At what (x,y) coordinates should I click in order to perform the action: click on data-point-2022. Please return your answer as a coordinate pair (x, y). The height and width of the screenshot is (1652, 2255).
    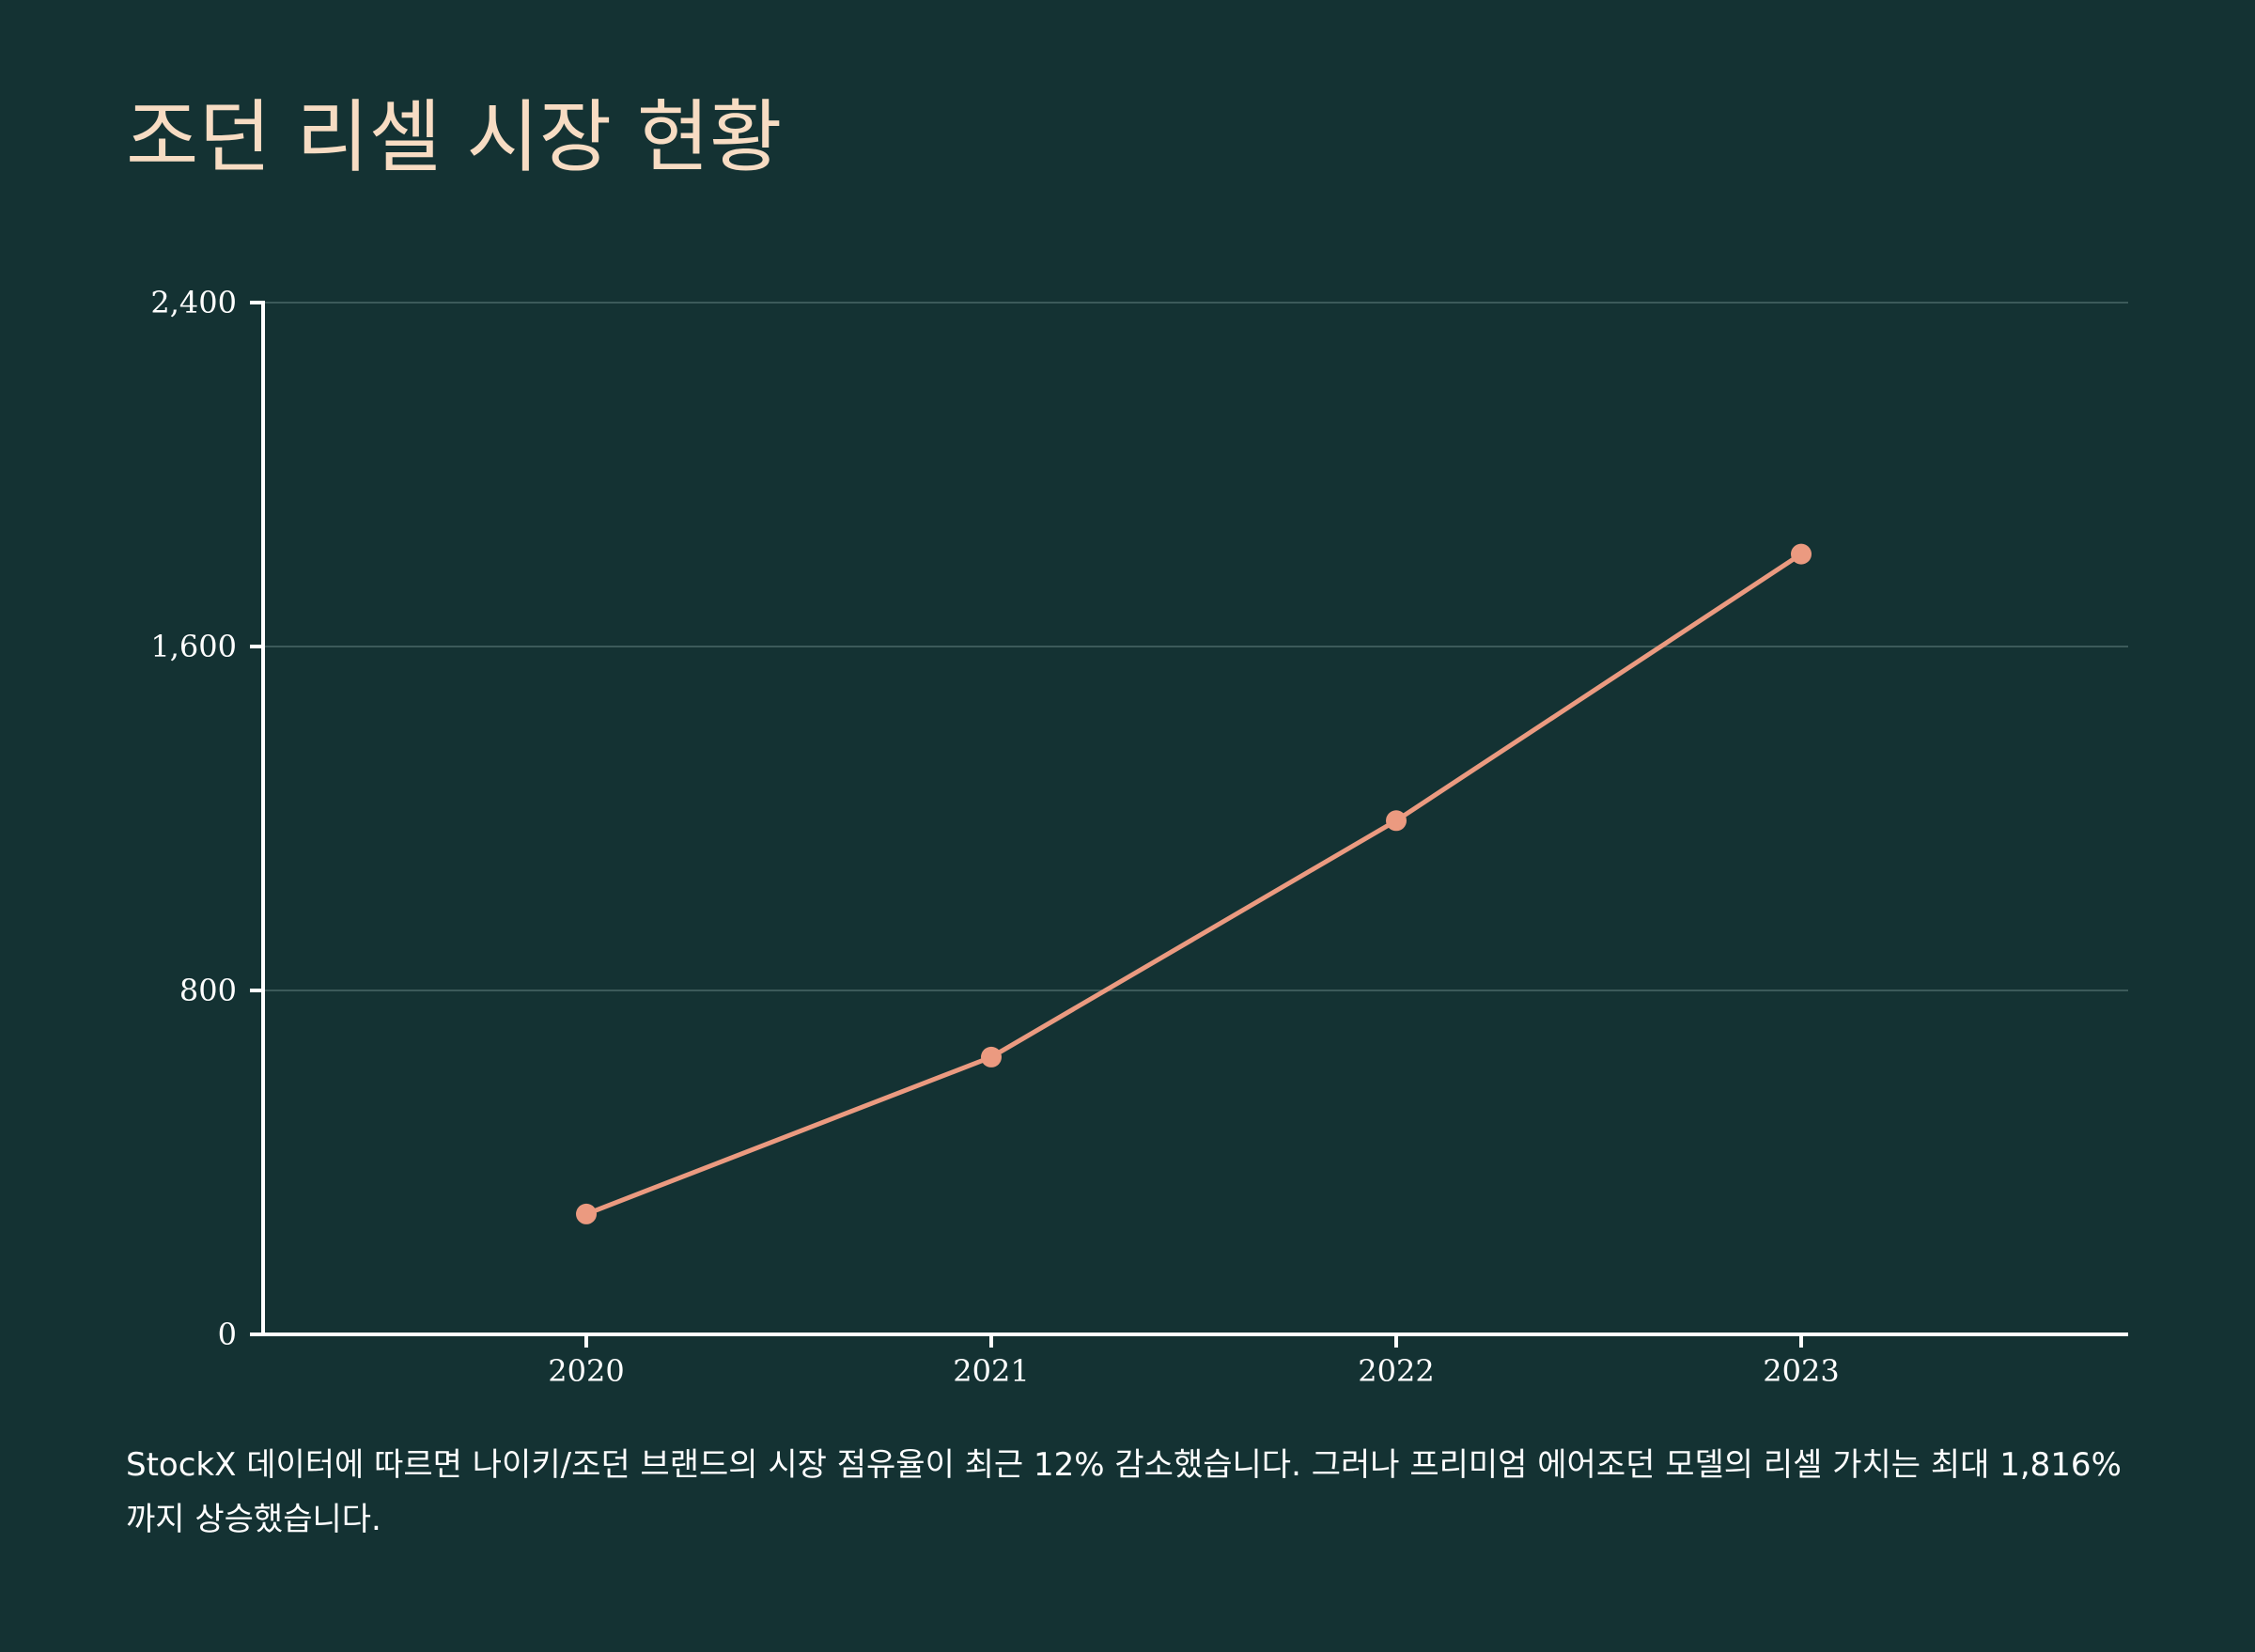
    Looking at the image, I should click on (1396, 821).